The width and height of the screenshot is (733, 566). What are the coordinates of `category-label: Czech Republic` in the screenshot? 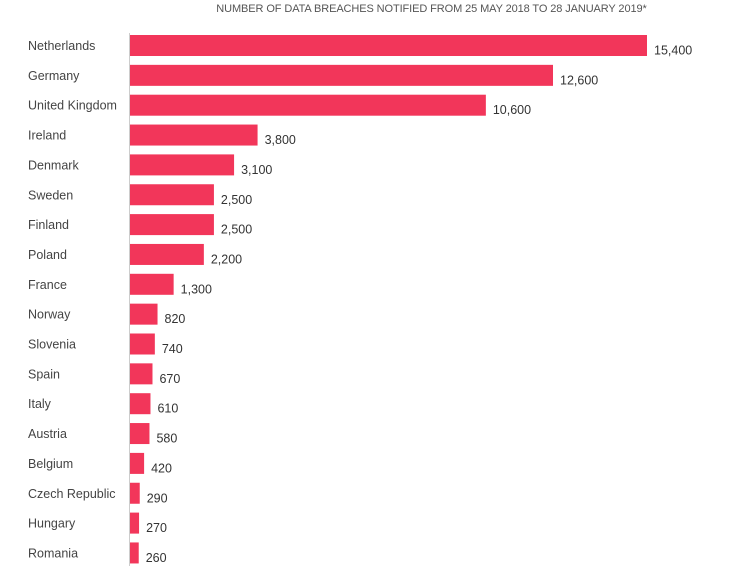 It's located at (72, 494).